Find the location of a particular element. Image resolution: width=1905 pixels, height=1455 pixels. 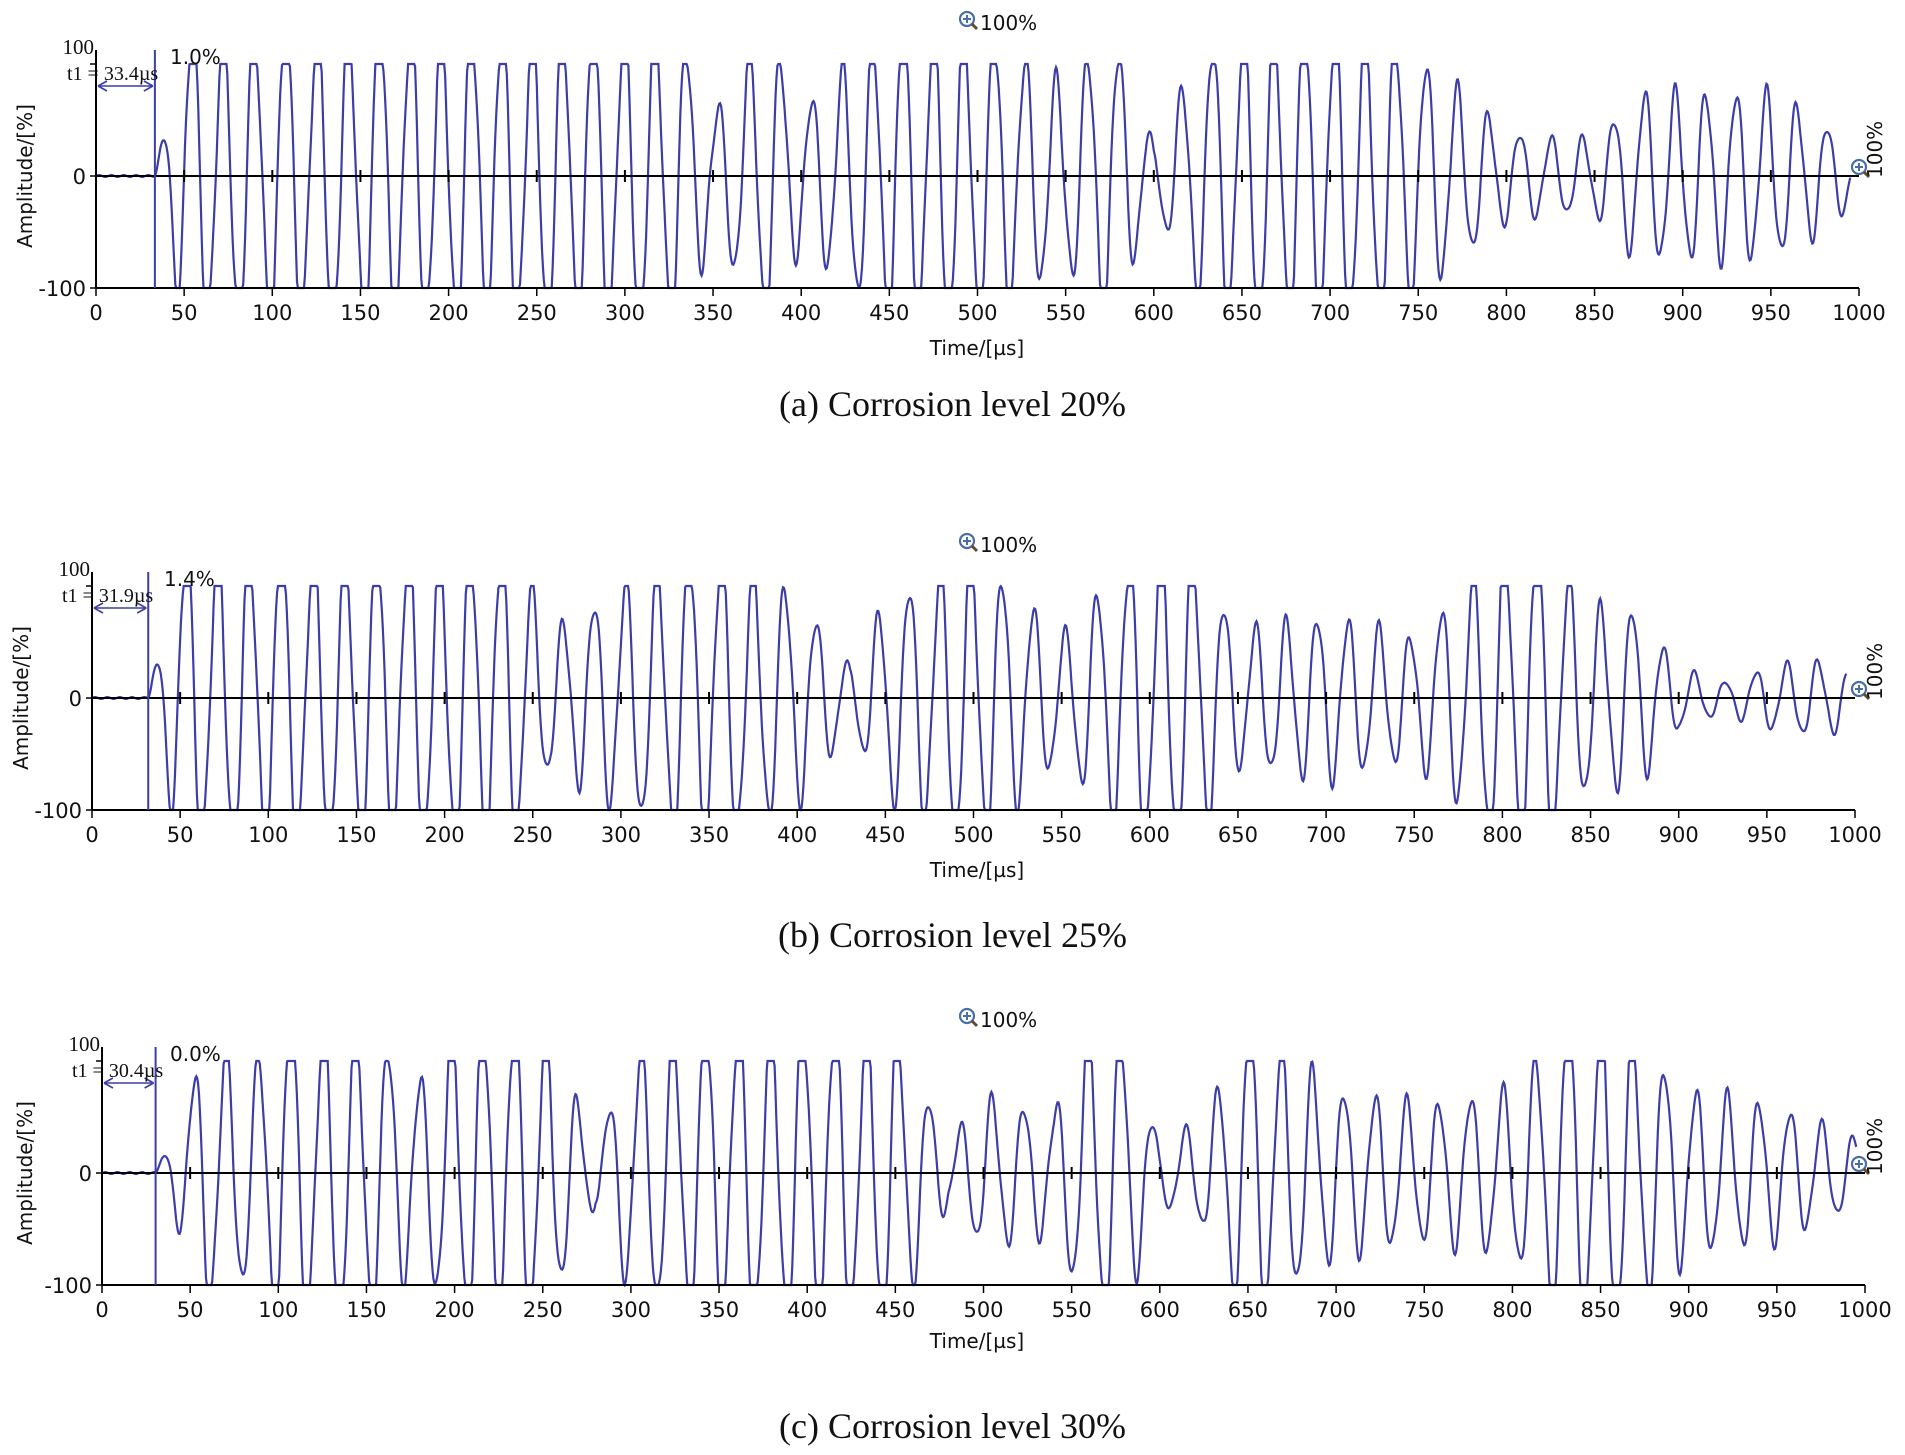

cursor-value-label: 1.4% is located at coordinates (189, 579).